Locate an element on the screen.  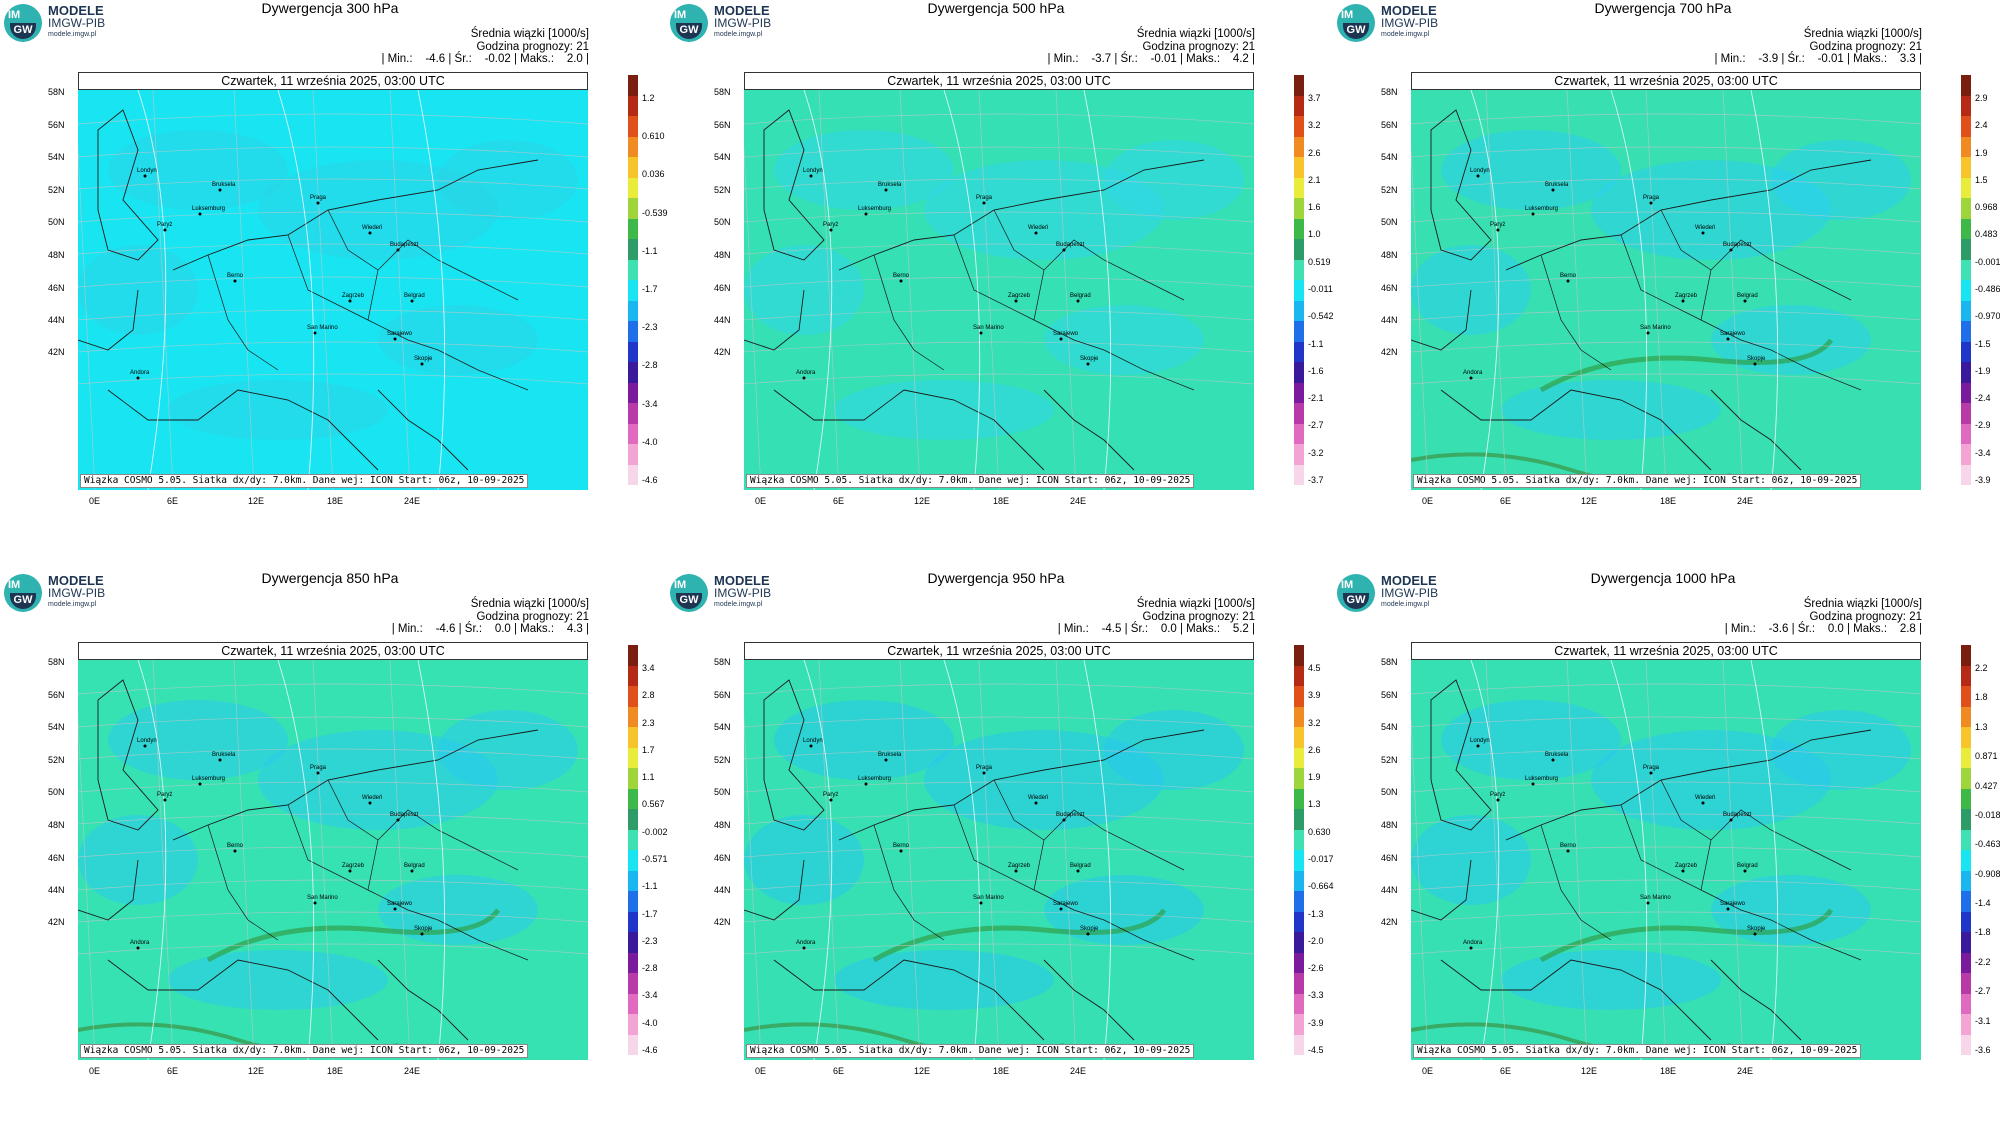
colorbar-tick: -2.1 is located at coordinates (1316, 398).